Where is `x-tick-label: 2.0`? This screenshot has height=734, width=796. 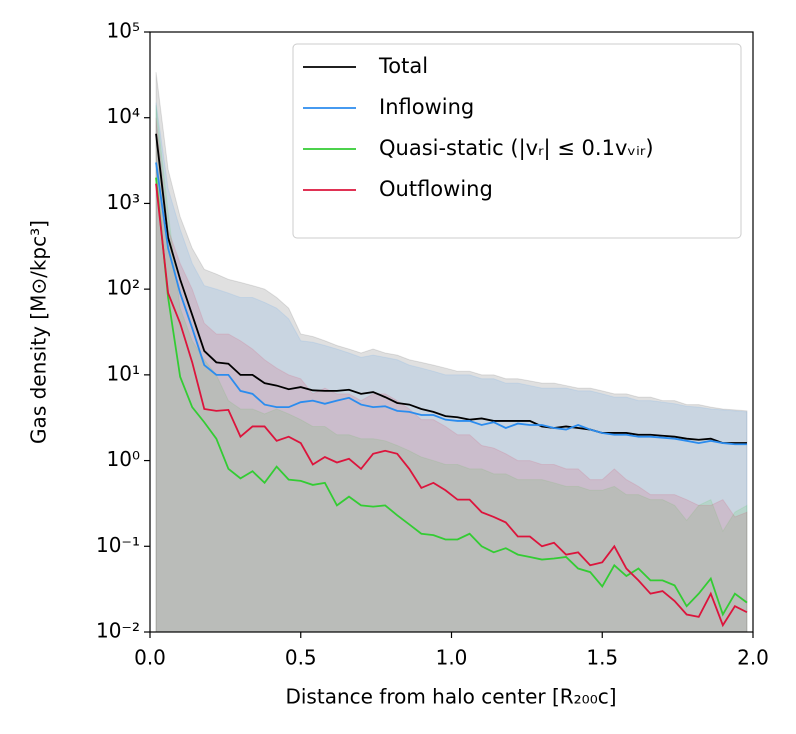
x-tick-label: 2.0 is located at coordinates (753, 658).